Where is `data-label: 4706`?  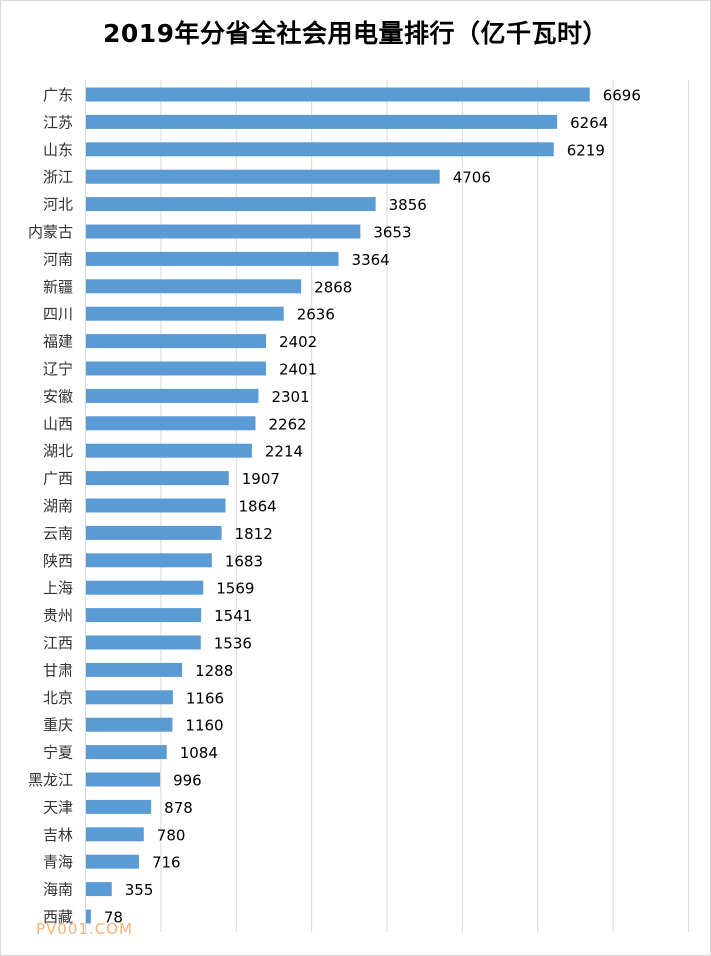
data-label: 4706 is located at coordinates (472, 178).